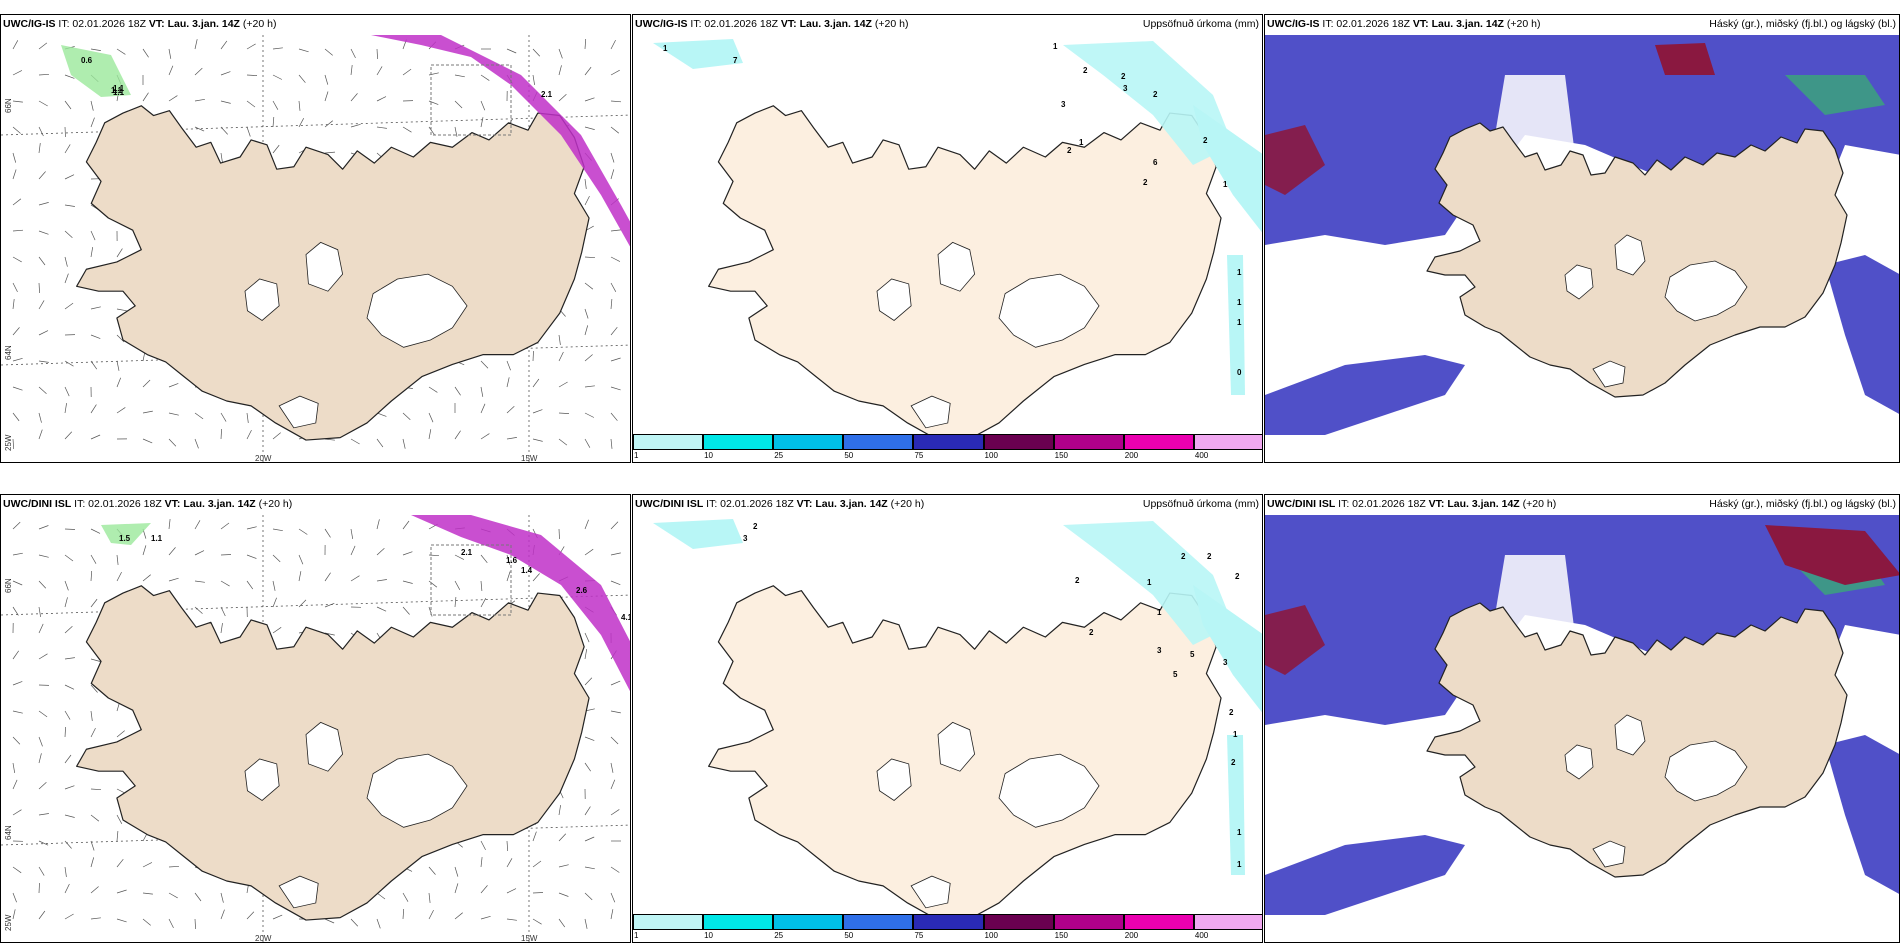 This screenshot has height=950, width=1900. What do you see at coordinates (8, 585) in the screenshot?
I see `lat-label-66n: 66N` at bounding box center [8, 585].